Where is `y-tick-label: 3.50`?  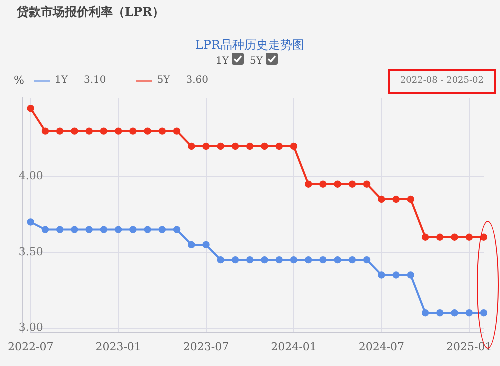 y-tick-label: 3.50 is located at coordinates (31, 251).